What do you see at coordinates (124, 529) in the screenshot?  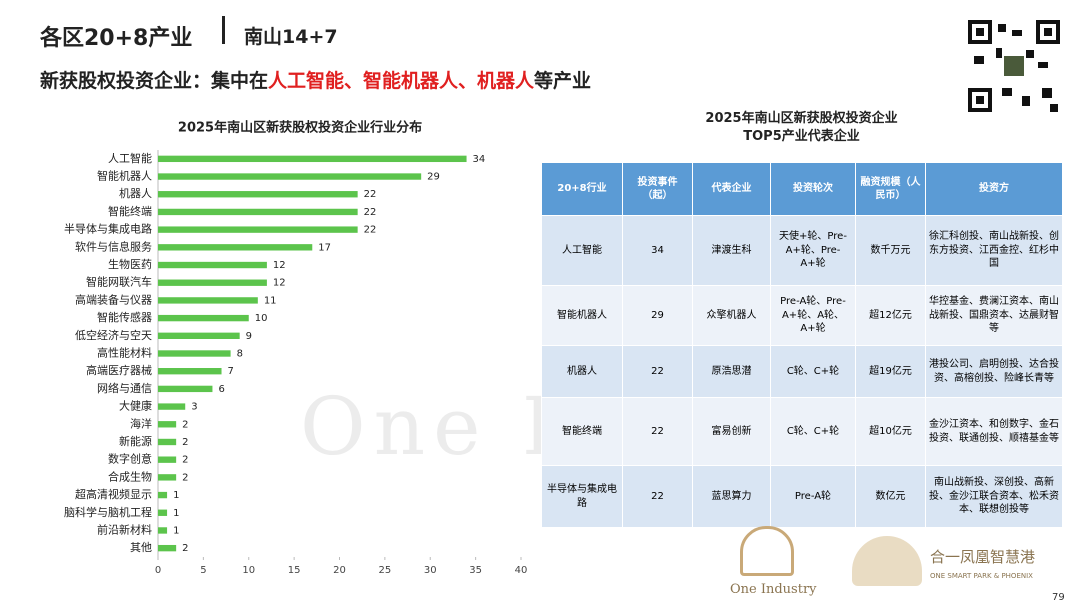 I see `y-tick-label: 前沿新材料` at bounding box center [124, 529].